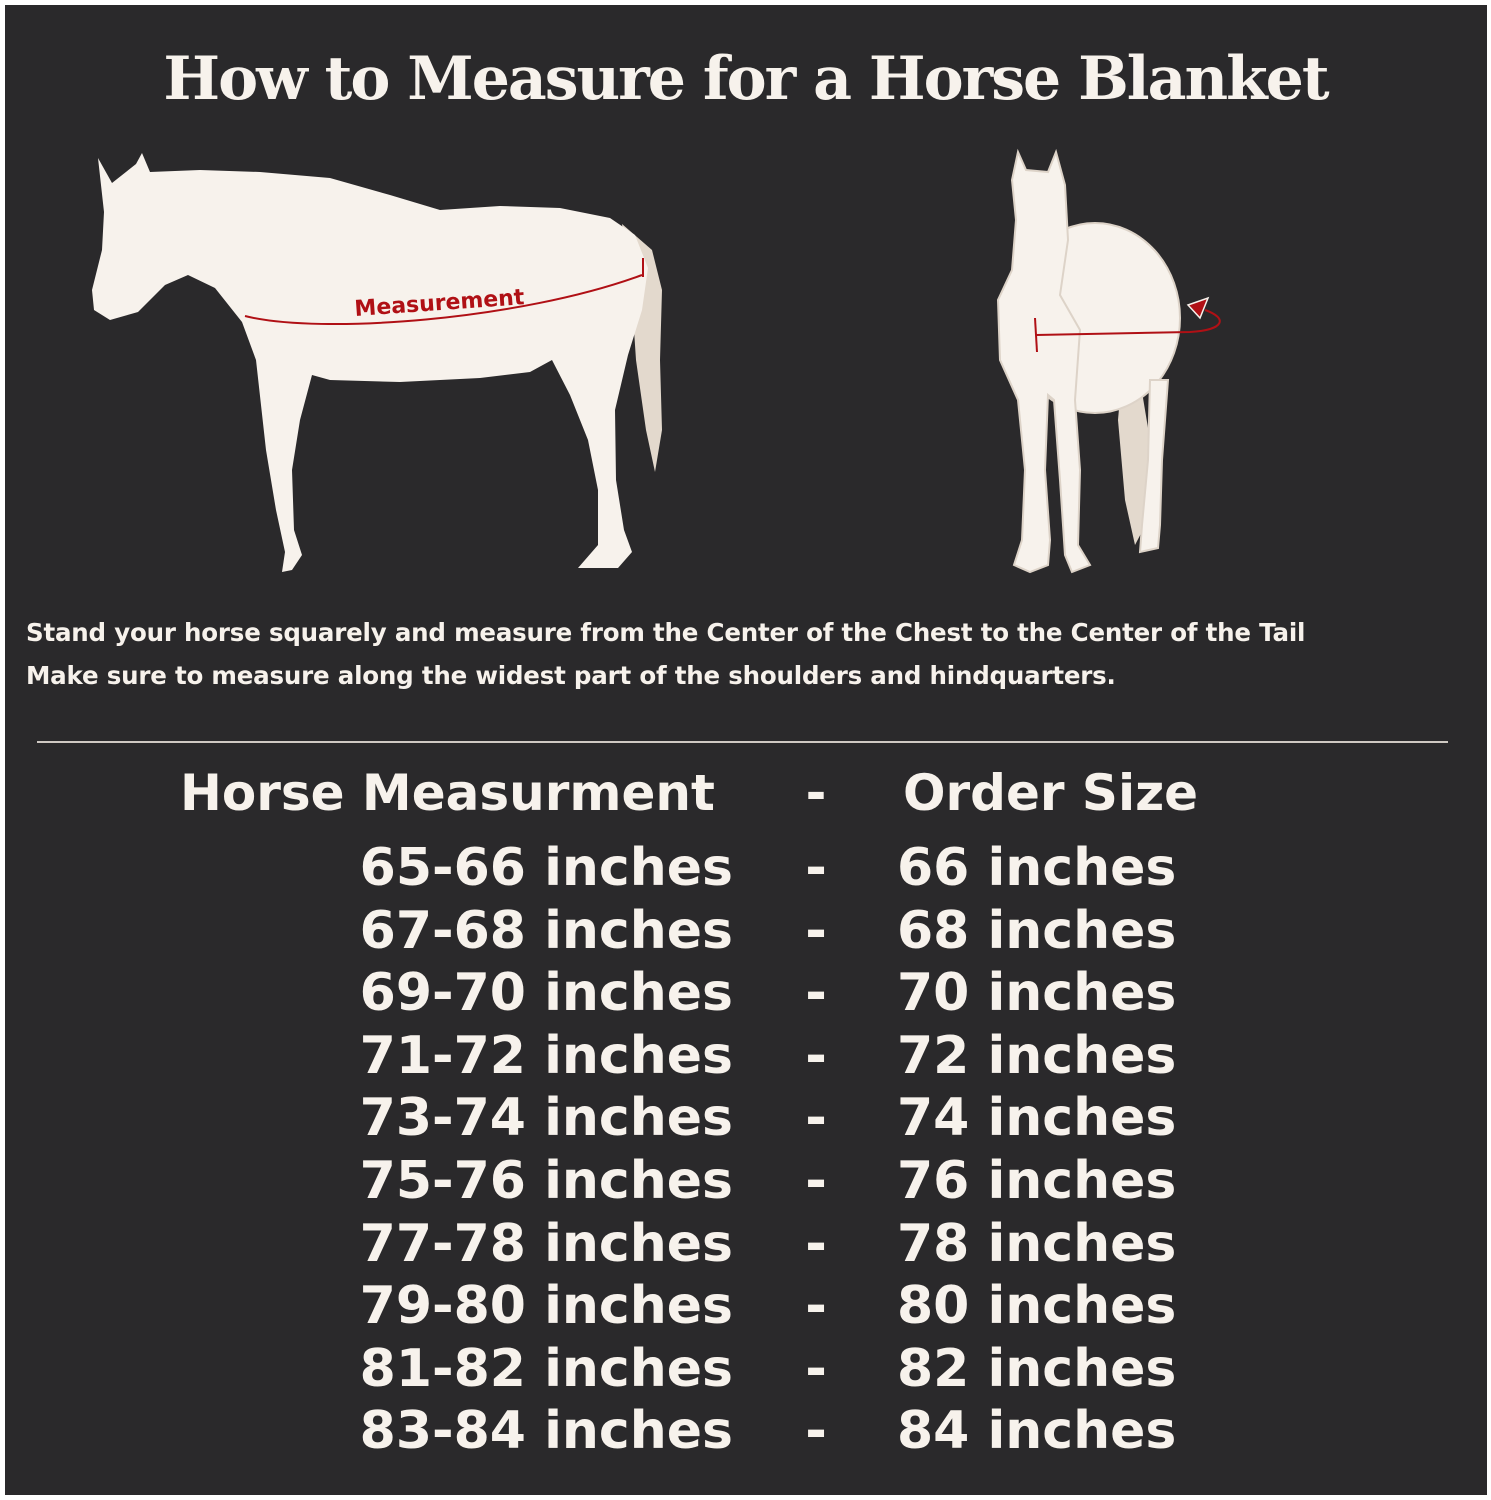  Describe the element at coordinates (546, 993) in the screenshot. I see `horse-measurement-cell: 69-70 inches` at that location.